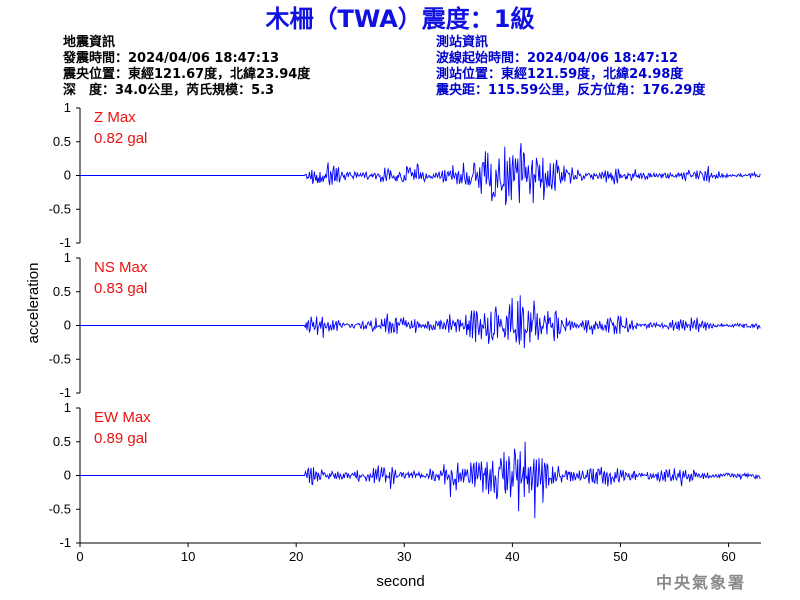 Image resolution: width=800 pixels, height=600 pixels. Describe the element at coordinates (296, 556) in the screenshot. I see `x-tick-label: 20` at that location.